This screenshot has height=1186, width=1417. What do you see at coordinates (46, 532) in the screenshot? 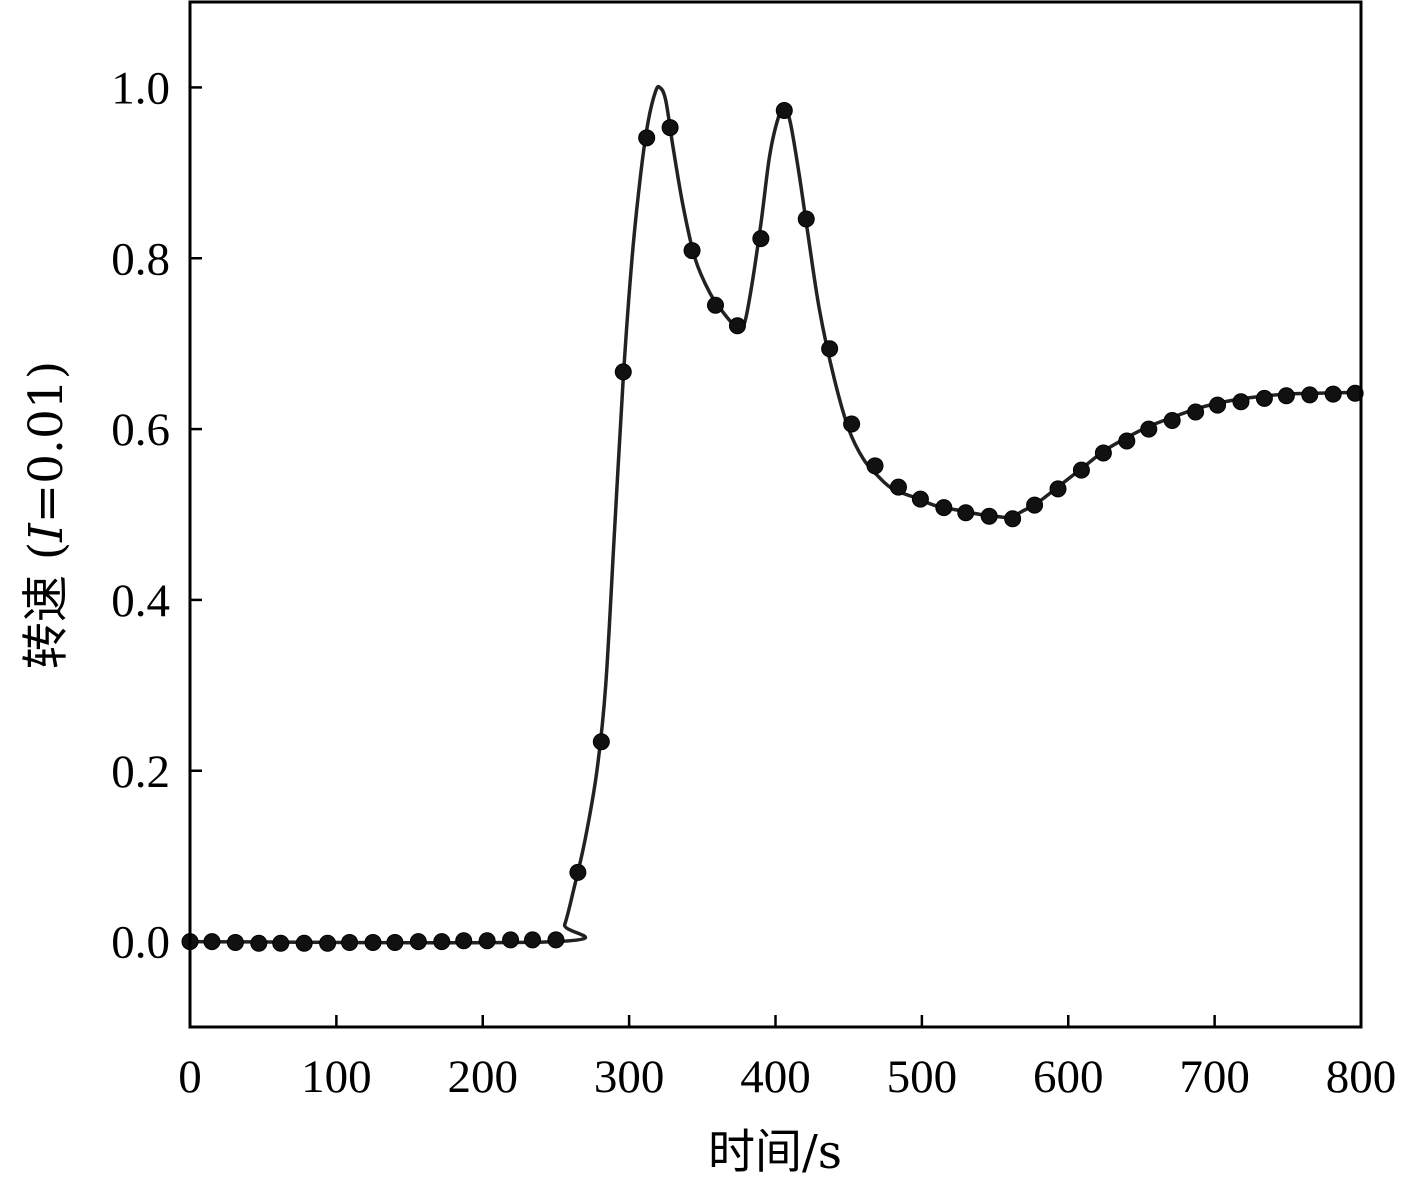
I see `y-axis-label-italic: I` at bounding box center [46, 532].